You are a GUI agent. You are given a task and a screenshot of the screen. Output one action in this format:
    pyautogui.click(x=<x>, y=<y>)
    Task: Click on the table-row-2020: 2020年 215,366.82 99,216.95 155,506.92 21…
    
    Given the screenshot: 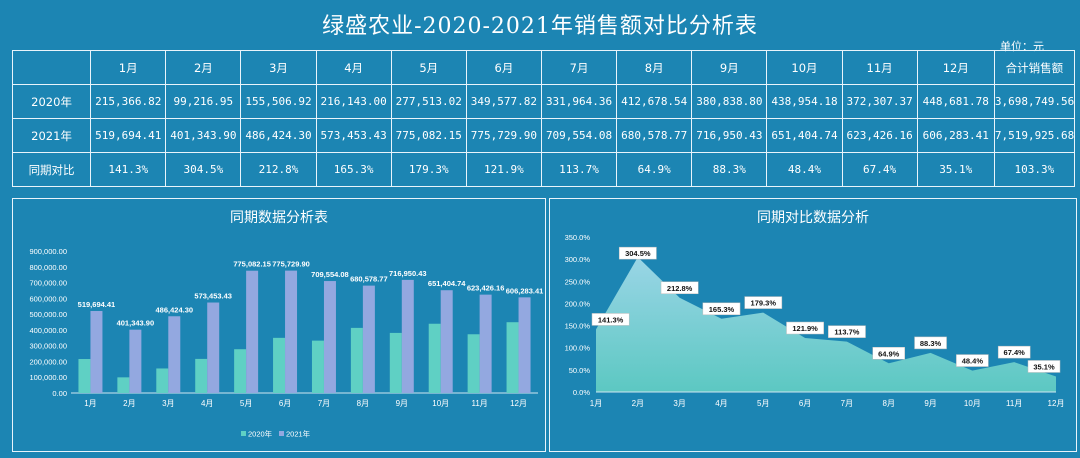 What is the action you would take?
    pyautogui.click(x=543, y=101)
    